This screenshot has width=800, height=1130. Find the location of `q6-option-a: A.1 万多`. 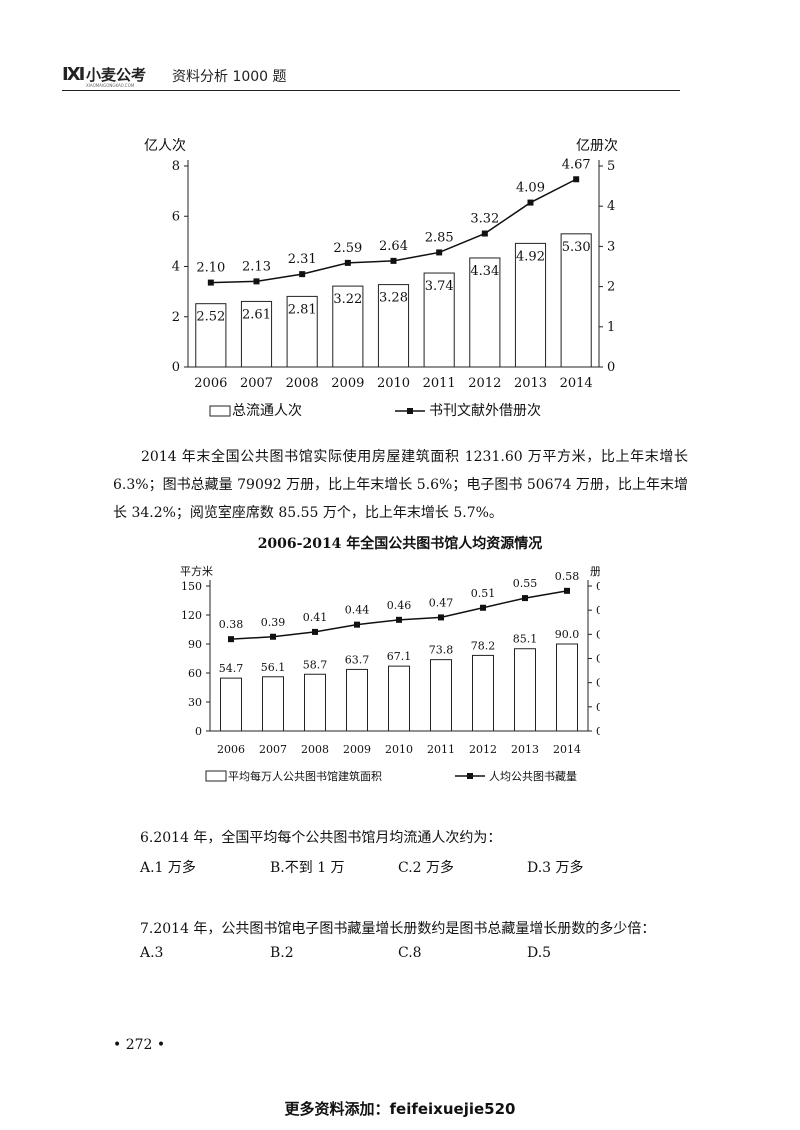

q6-option-a: A.1 万多 is located at coordinates (168, 868).